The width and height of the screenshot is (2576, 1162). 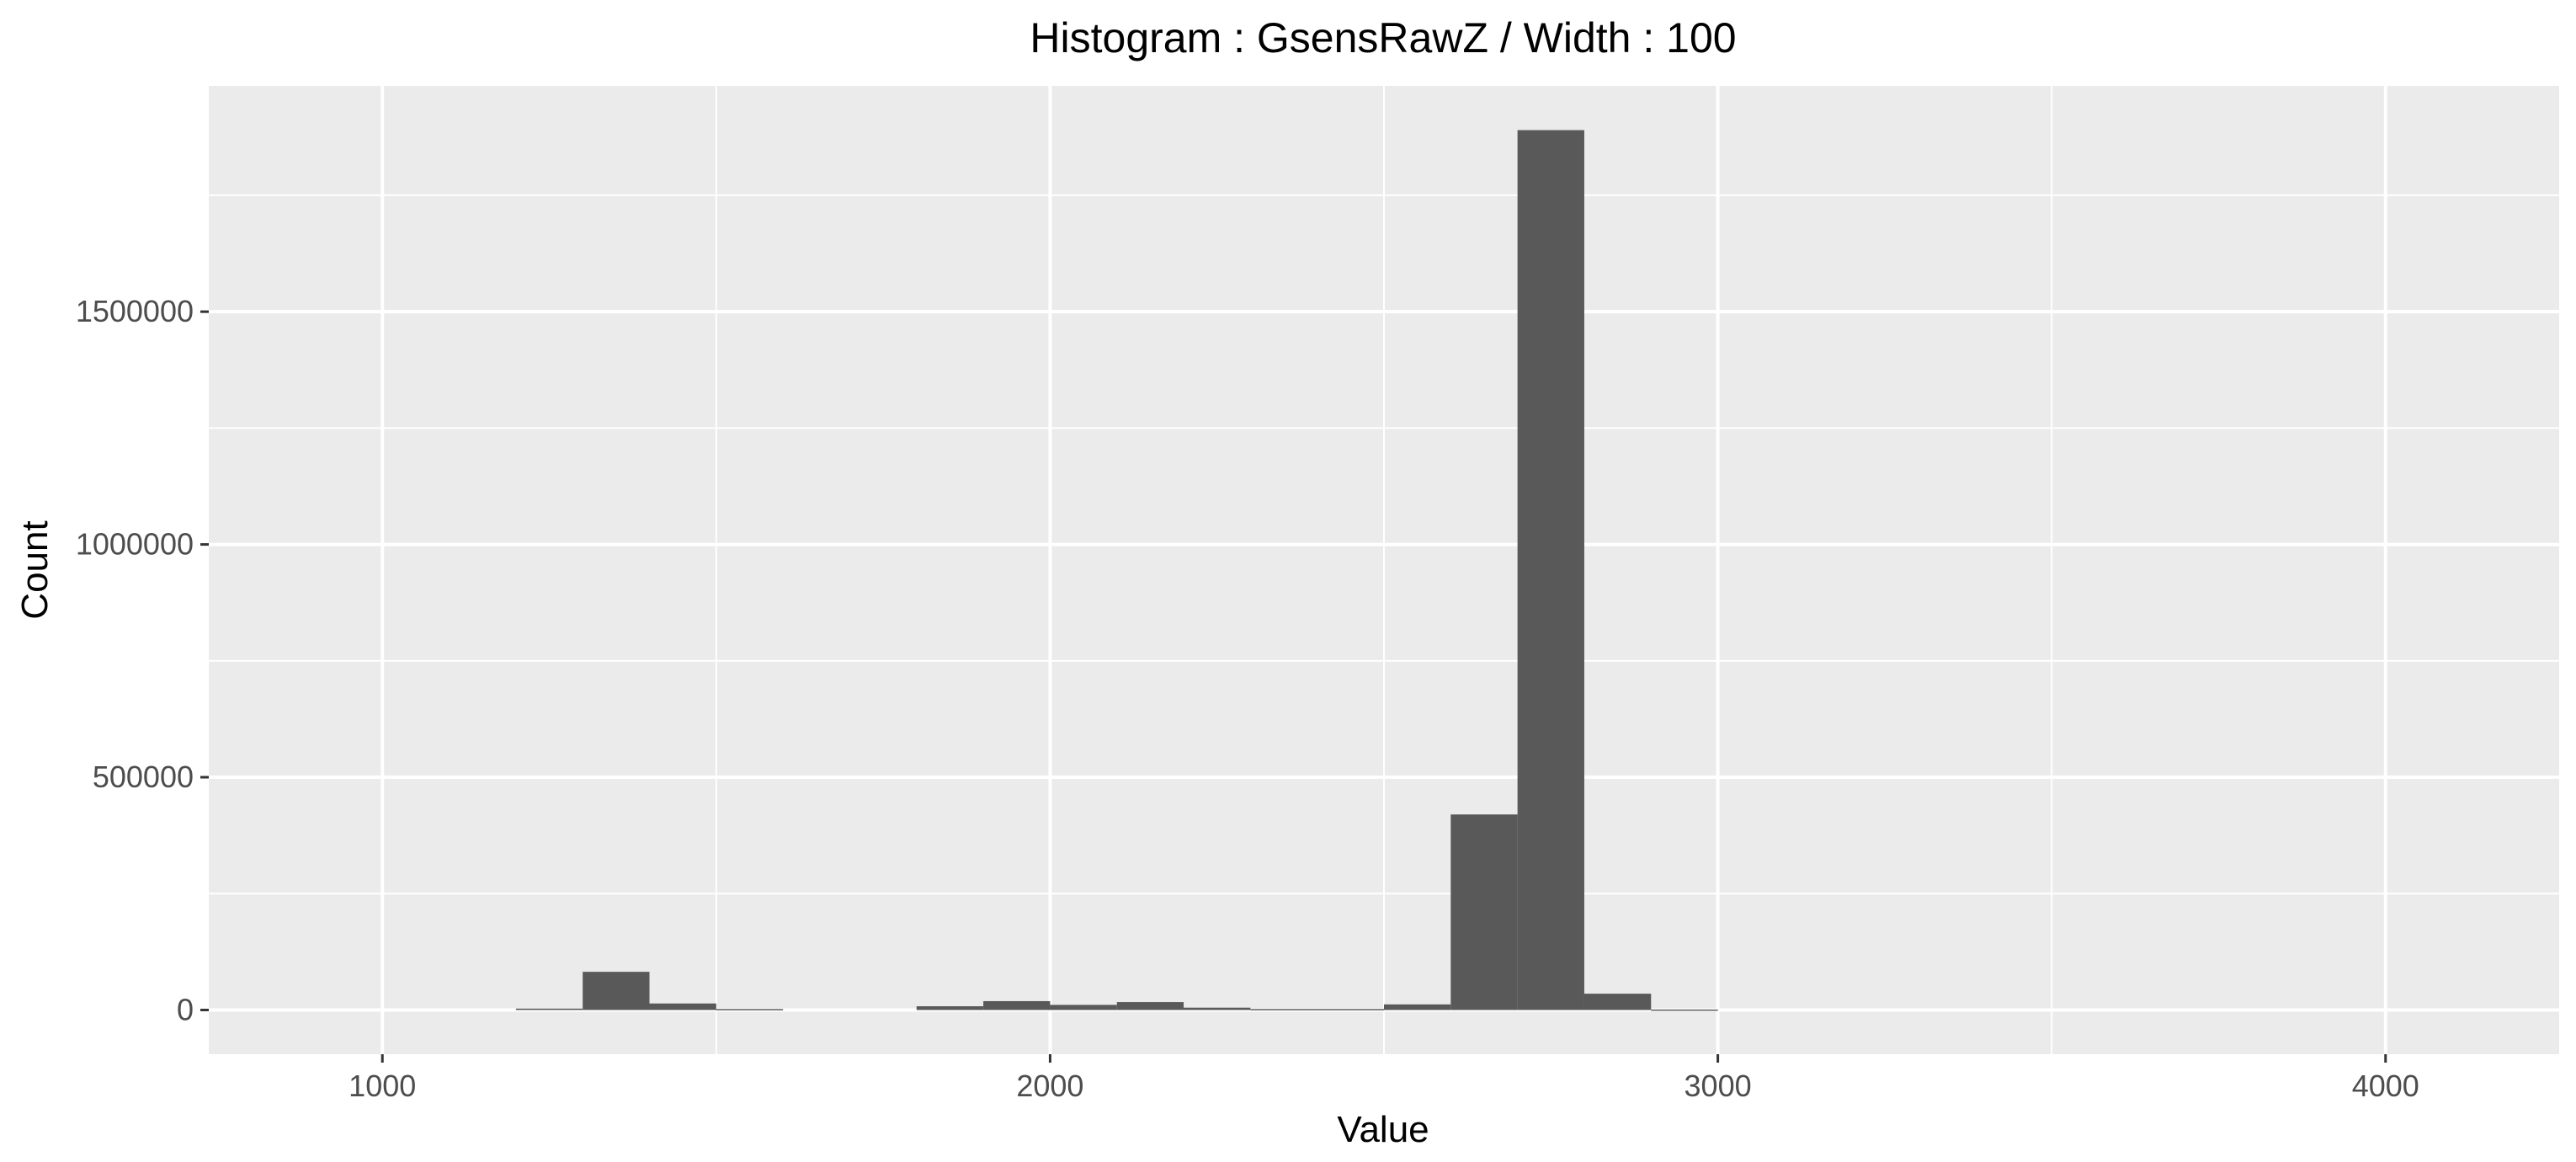 What do you see at coordinates (186, 1009) in the screenshot?
I see `y-tick-label: 0` at bounding box center [186, 1009].